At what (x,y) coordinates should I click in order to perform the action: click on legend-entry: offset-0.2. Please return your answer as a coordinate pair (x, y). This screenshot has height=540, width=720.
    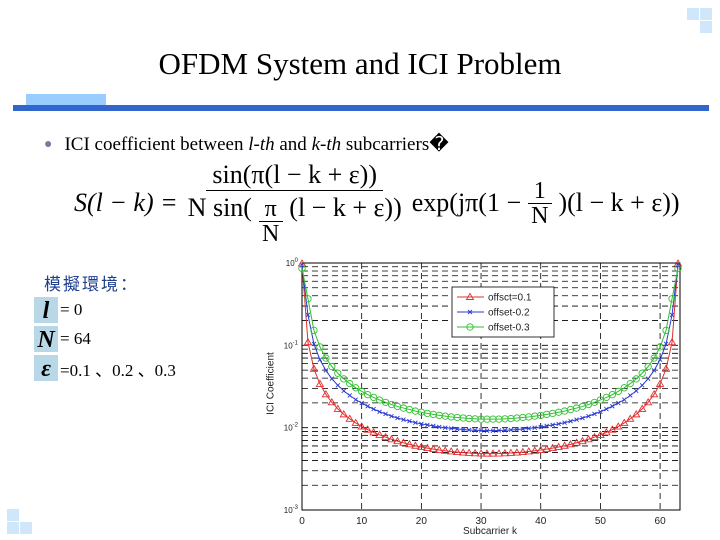
    Looking at the image, I should click on (509, 313).